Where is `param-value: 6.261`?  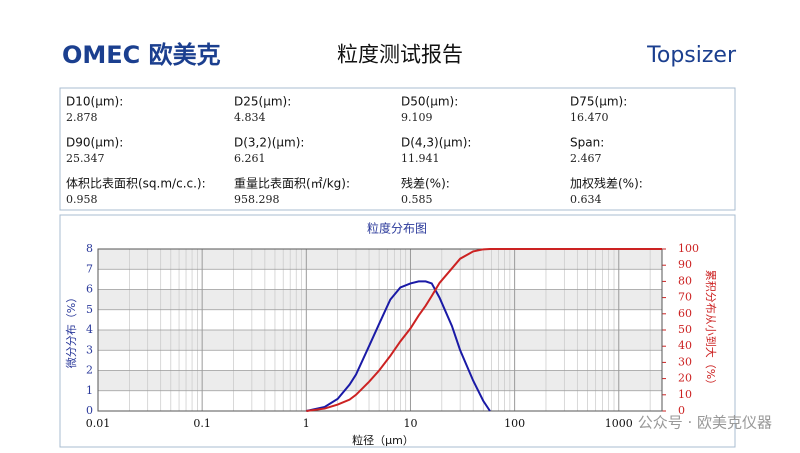 param-value: 6.261 is located at coordinates (250, 158).